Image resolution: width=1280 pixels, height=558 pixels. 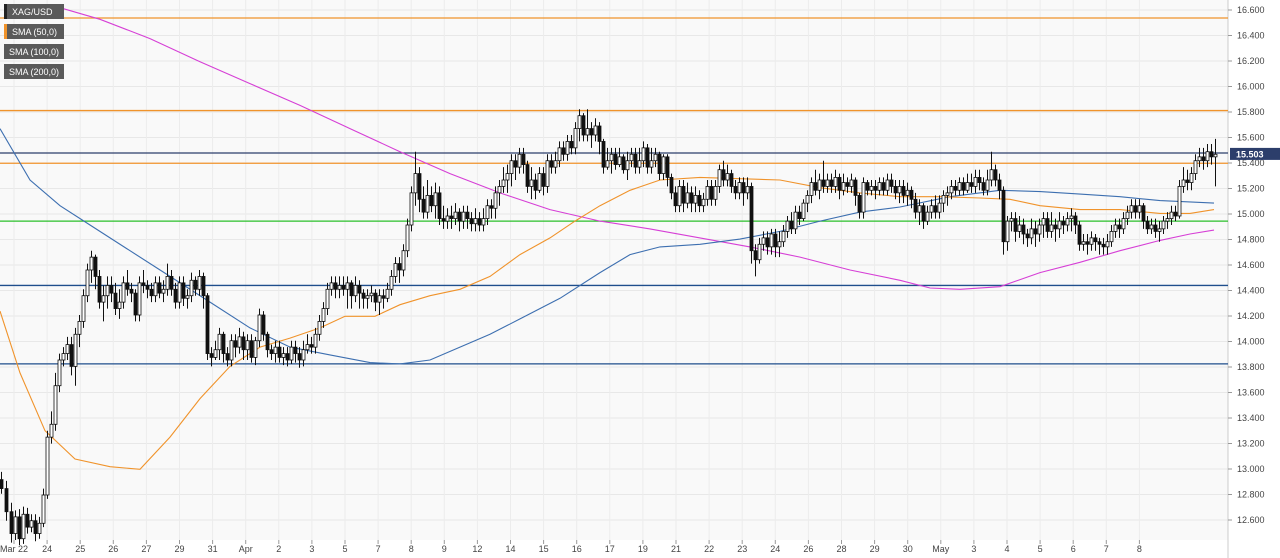 I want to click on y-tick-label: 14.000, so click(x=1251, y=342).